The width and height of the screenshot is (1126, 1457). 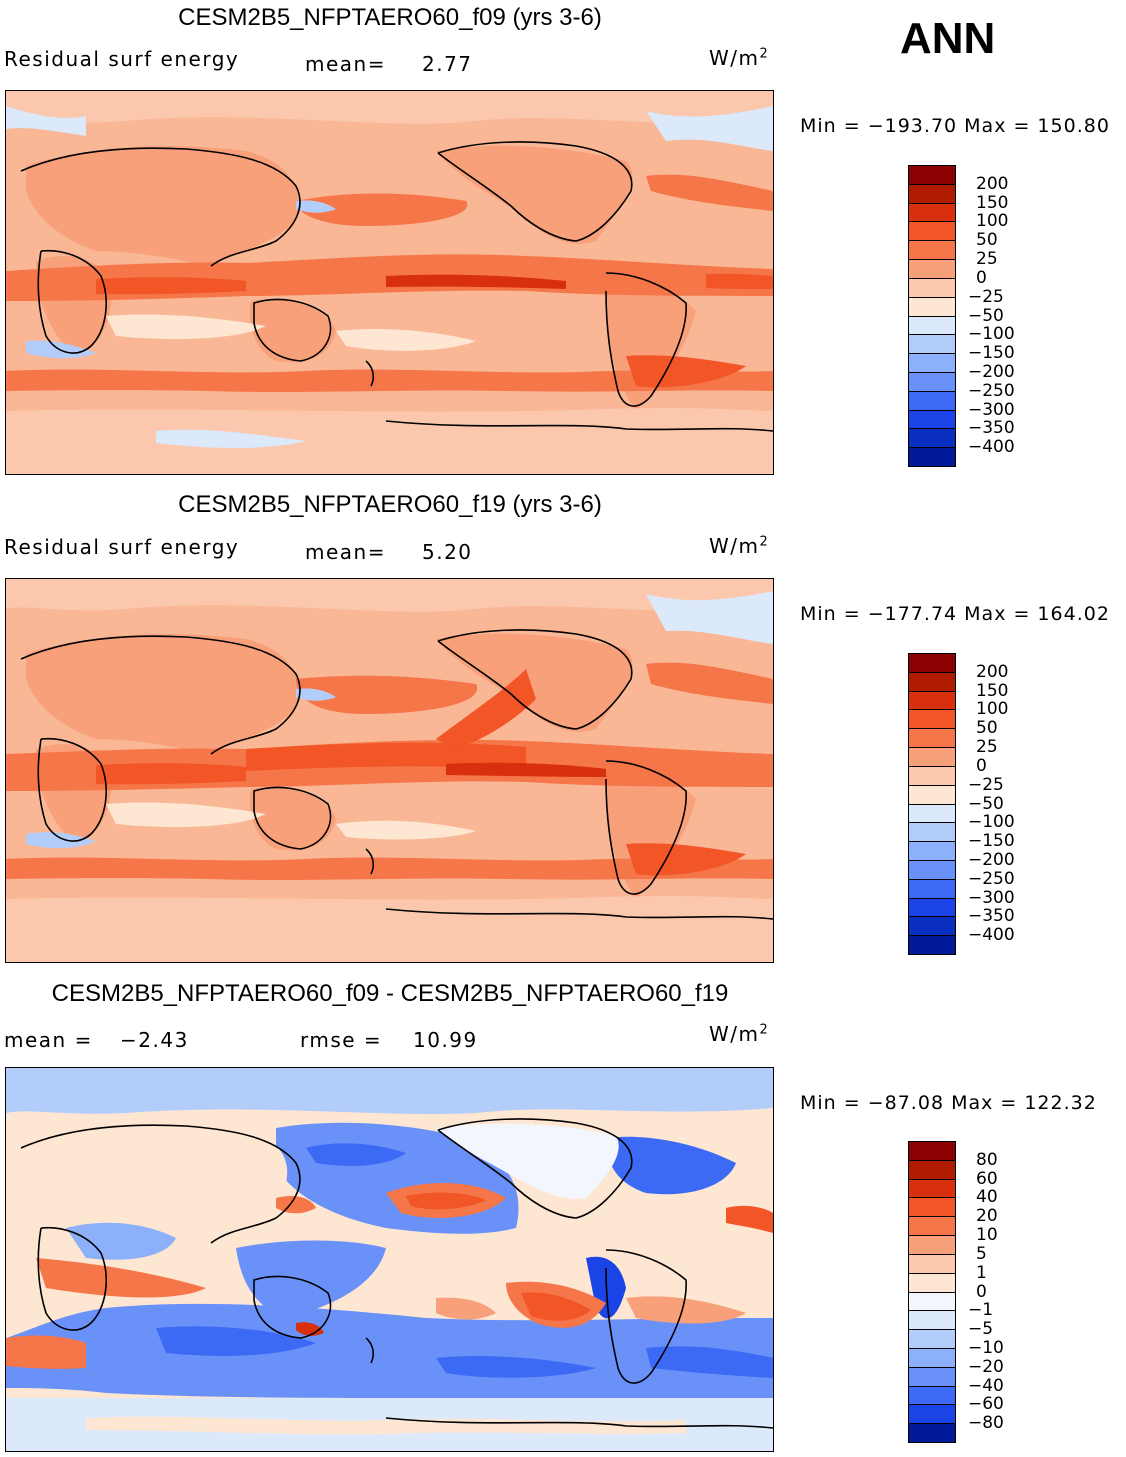 I want to click on panel-2-units: W/m2, so click(x=739, y=546).